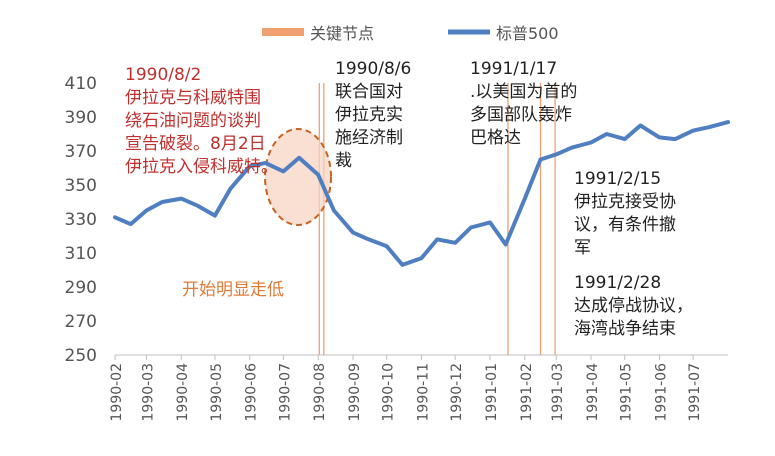 The image size is (775, 456). Describe the element at coordinates (81, 356) in the screenshot. I see `y-tick-label: 250` at that location.